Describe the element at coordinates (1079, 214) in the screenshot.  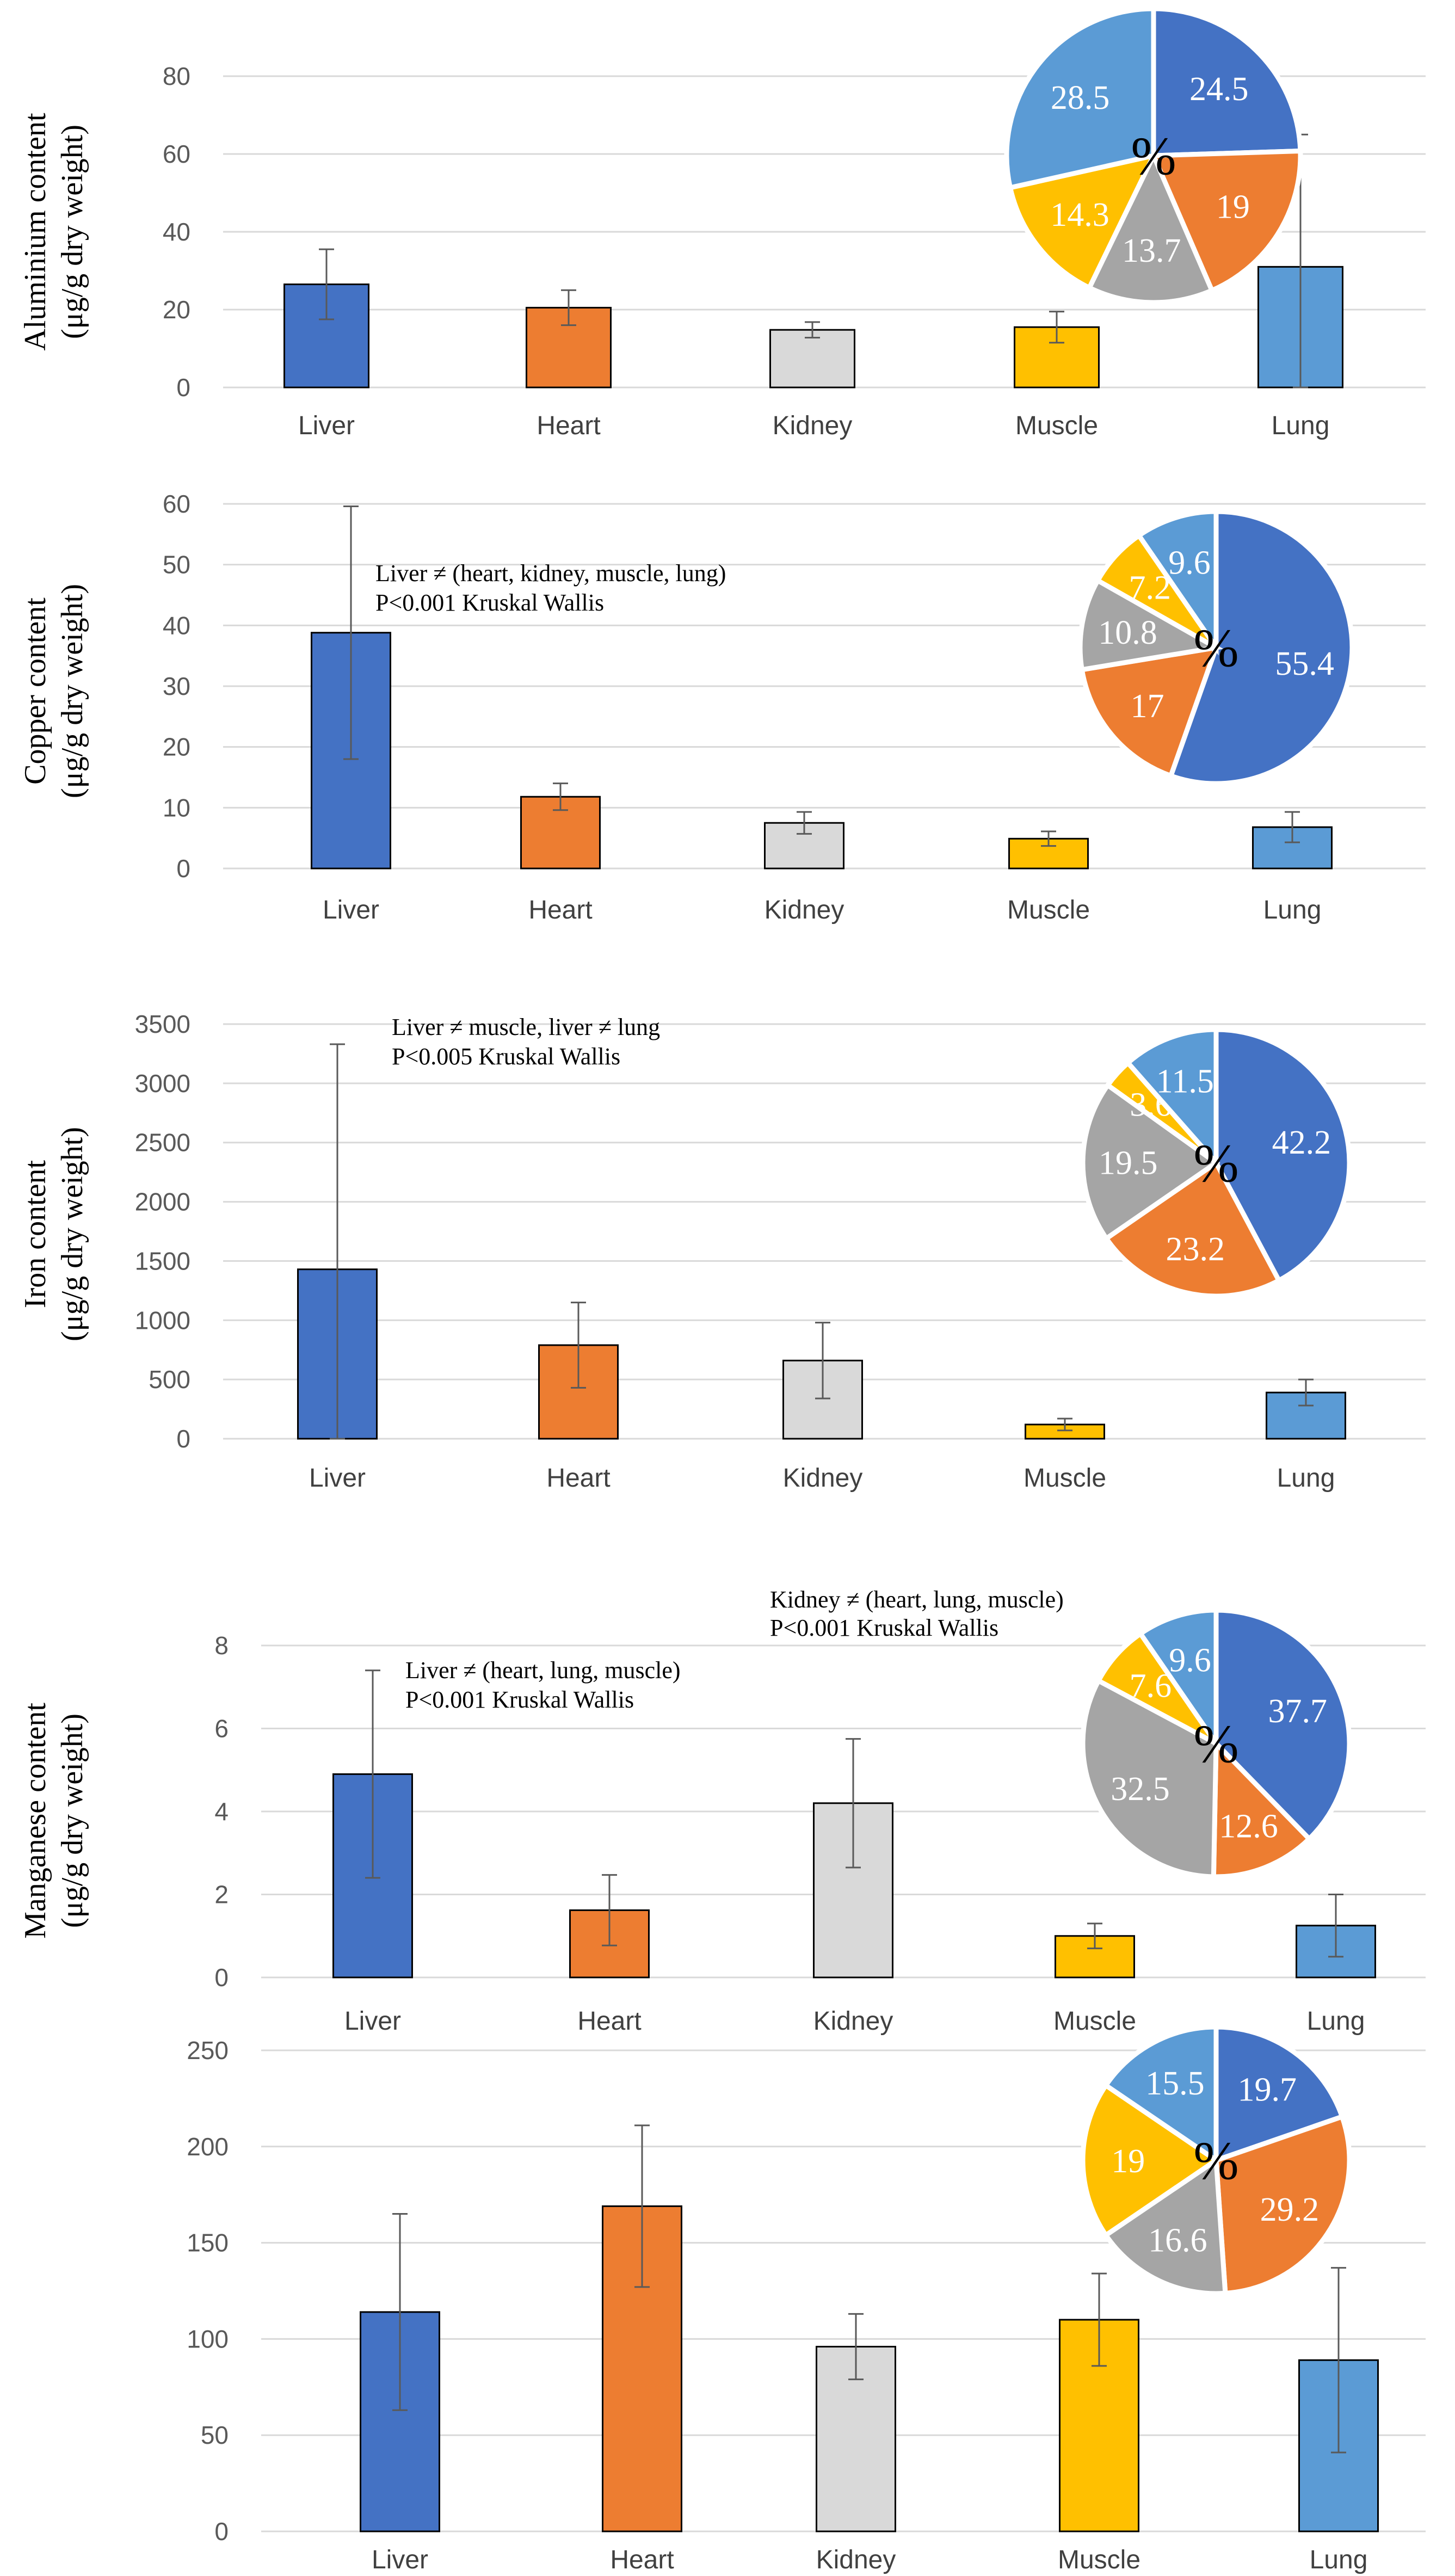
I see `pie-slice-label: 14.3` at that location.